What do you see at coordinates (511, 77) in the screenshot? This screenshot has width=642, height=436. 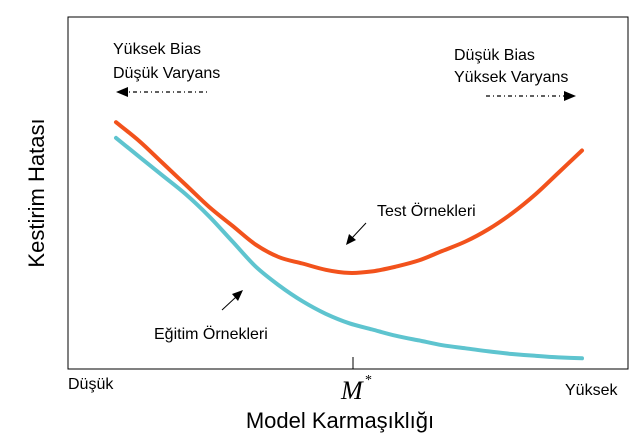 I see `annotation-high-variance: Yüksek Varyans` at bounding box center [511, 77].